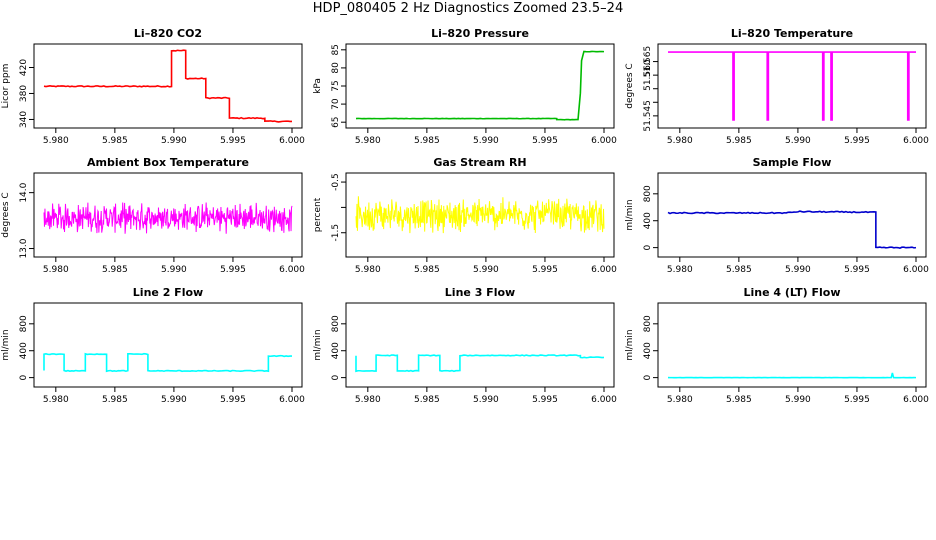  What do you see at coordinates (648, 61) in the screenshot?
I see `y-tick-label: 51.565` at bounding box center [648, 61].